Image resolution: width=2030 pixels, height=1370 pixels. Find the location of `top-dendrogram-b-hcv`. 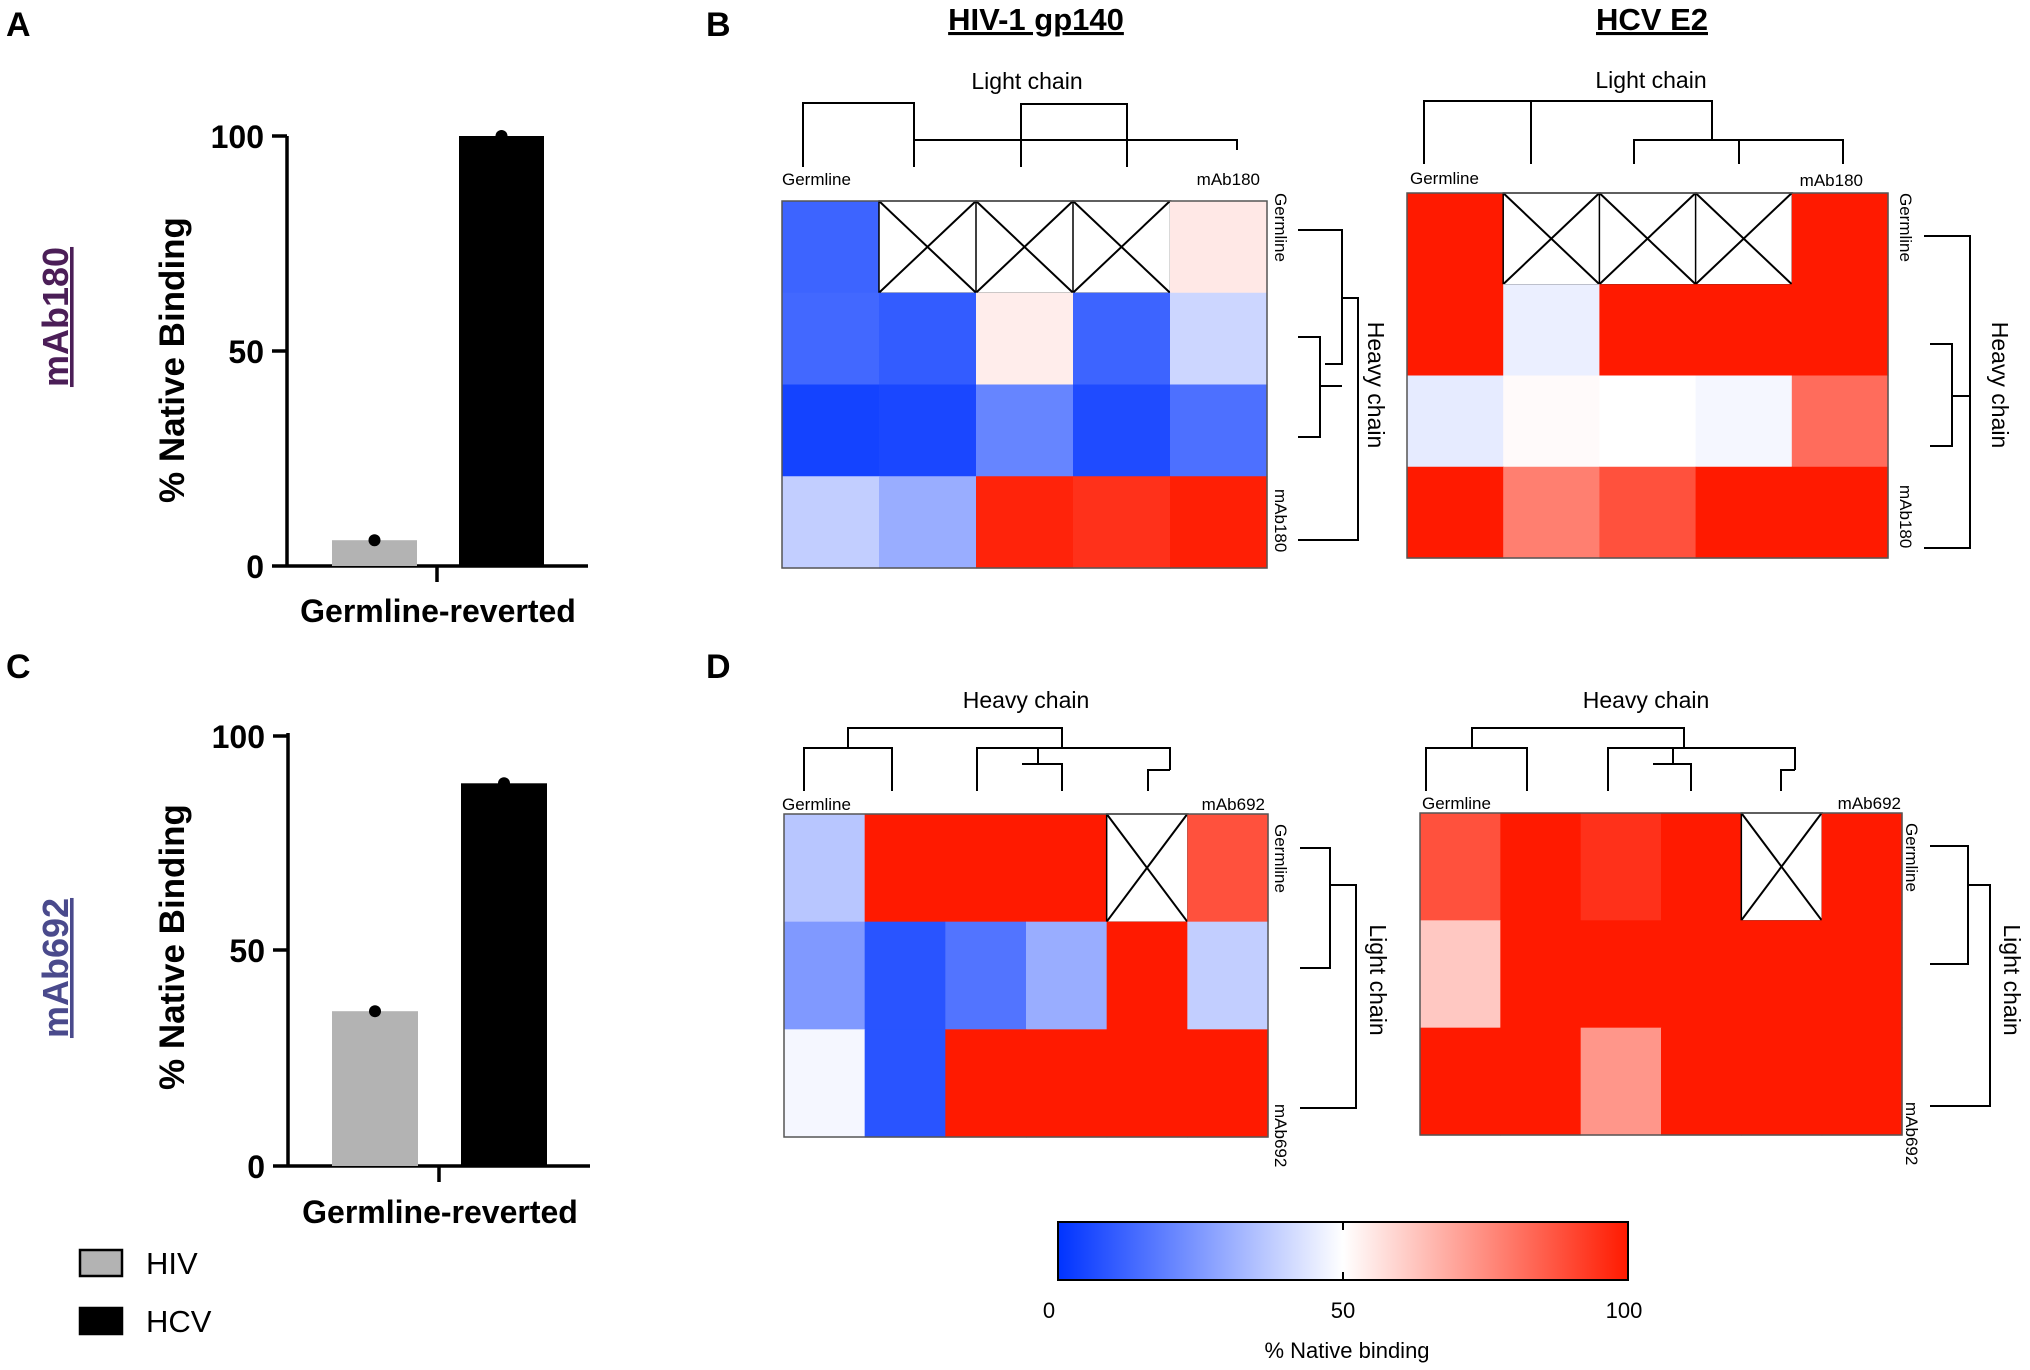

top-dendrogram-b-hcv is located at coordinates (1633, 132).